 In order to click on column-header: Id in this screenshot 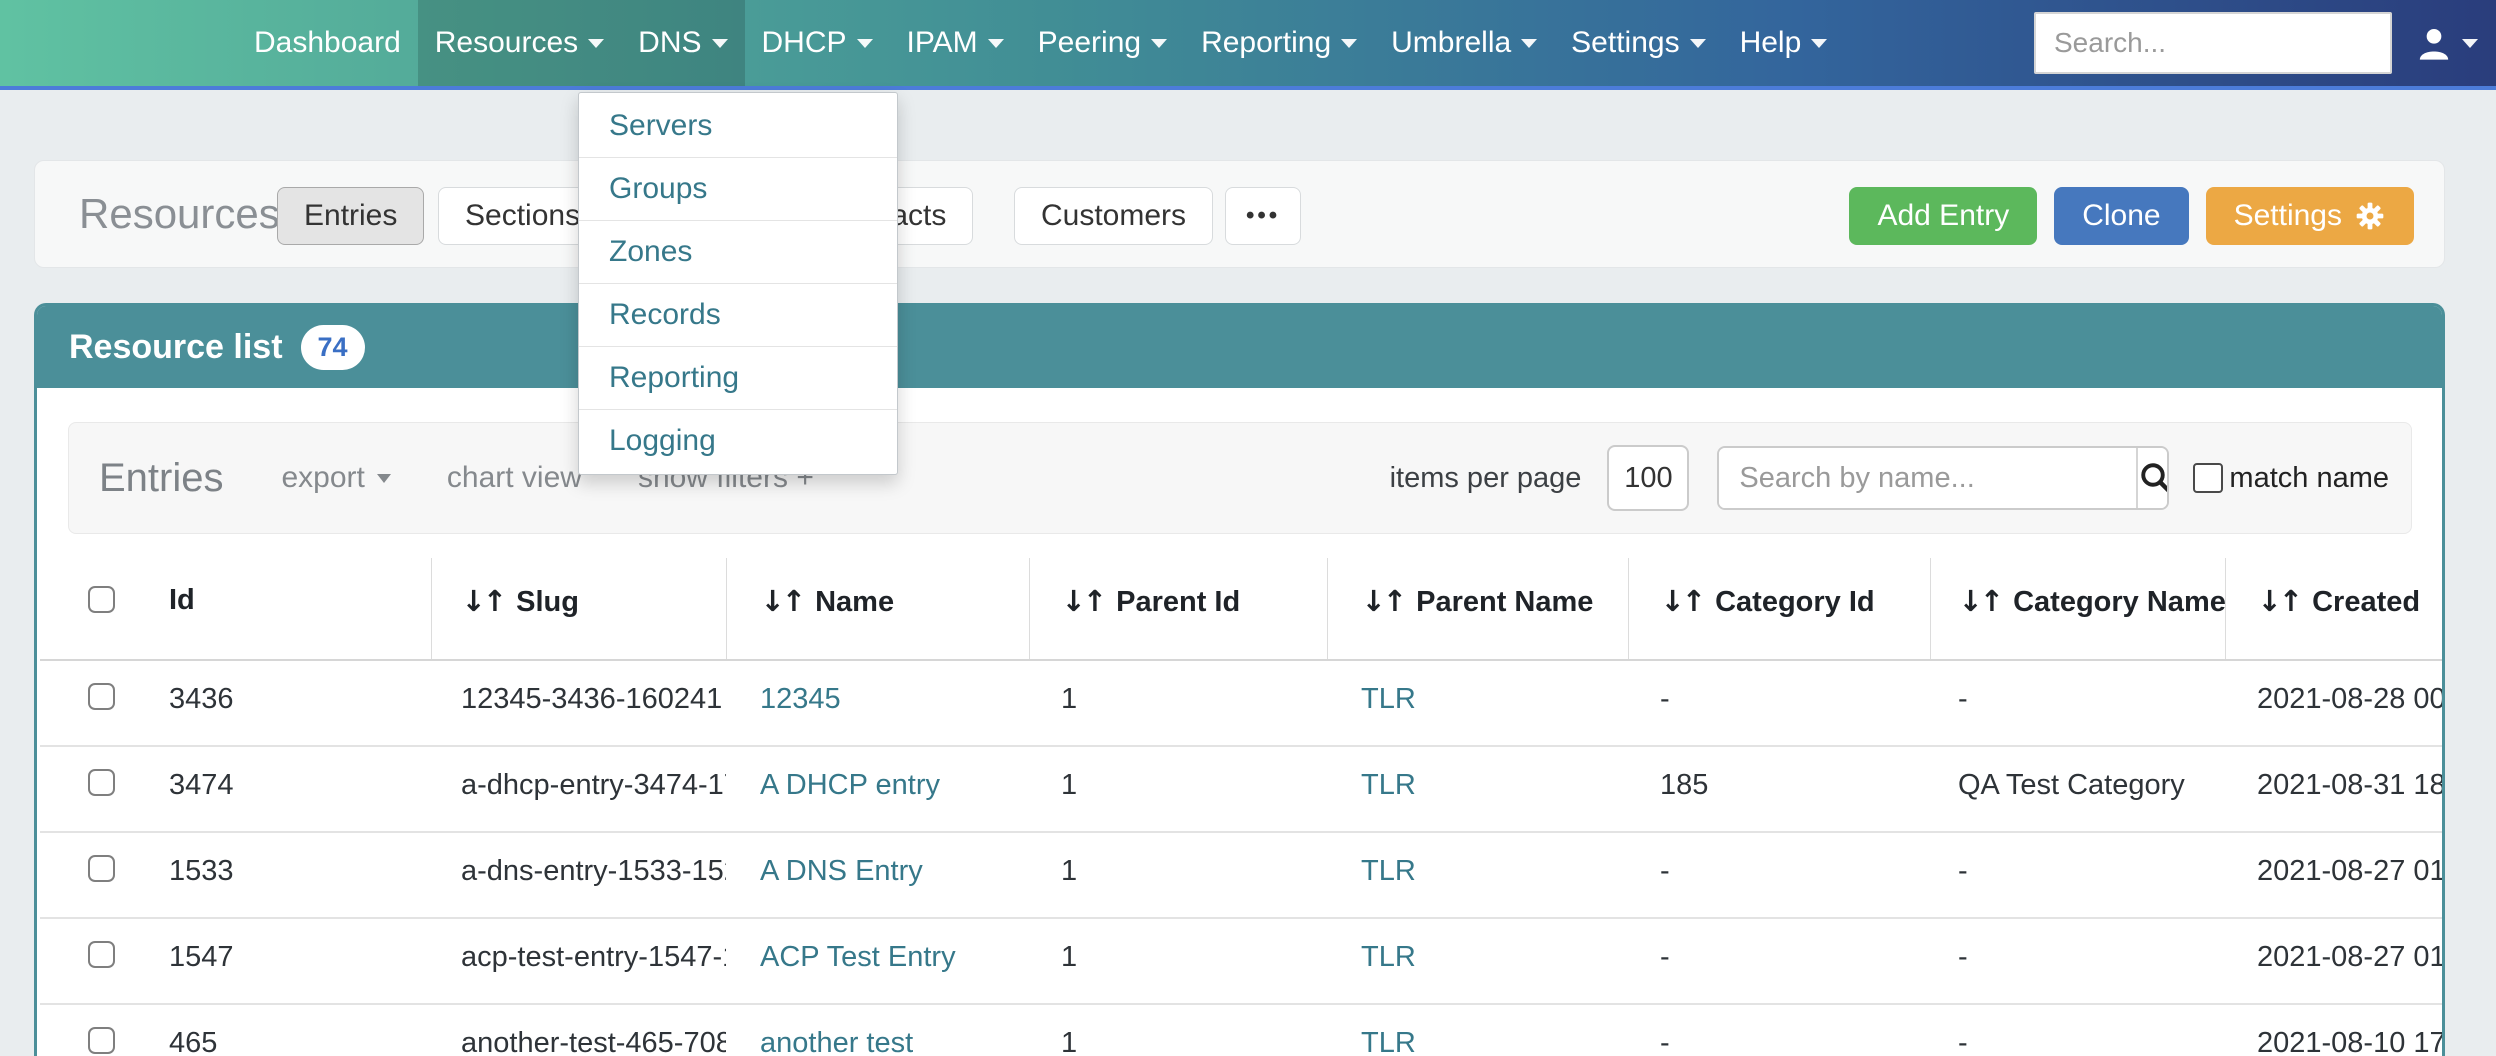, I will do `click(297, 609)`.